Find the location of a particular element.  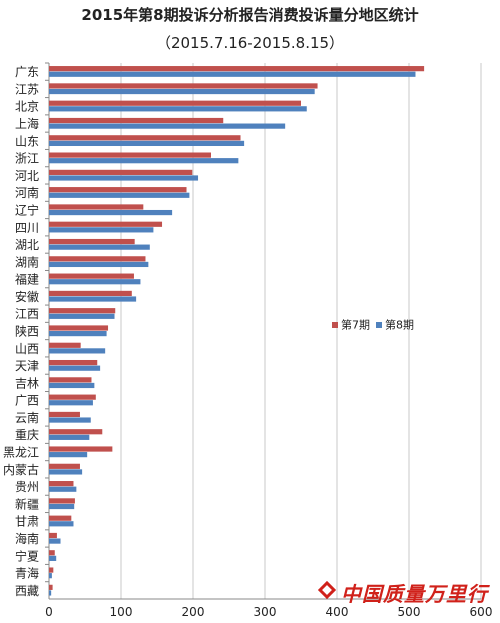

x-tick-label-500: 500 is located at coordinates (409, 612).